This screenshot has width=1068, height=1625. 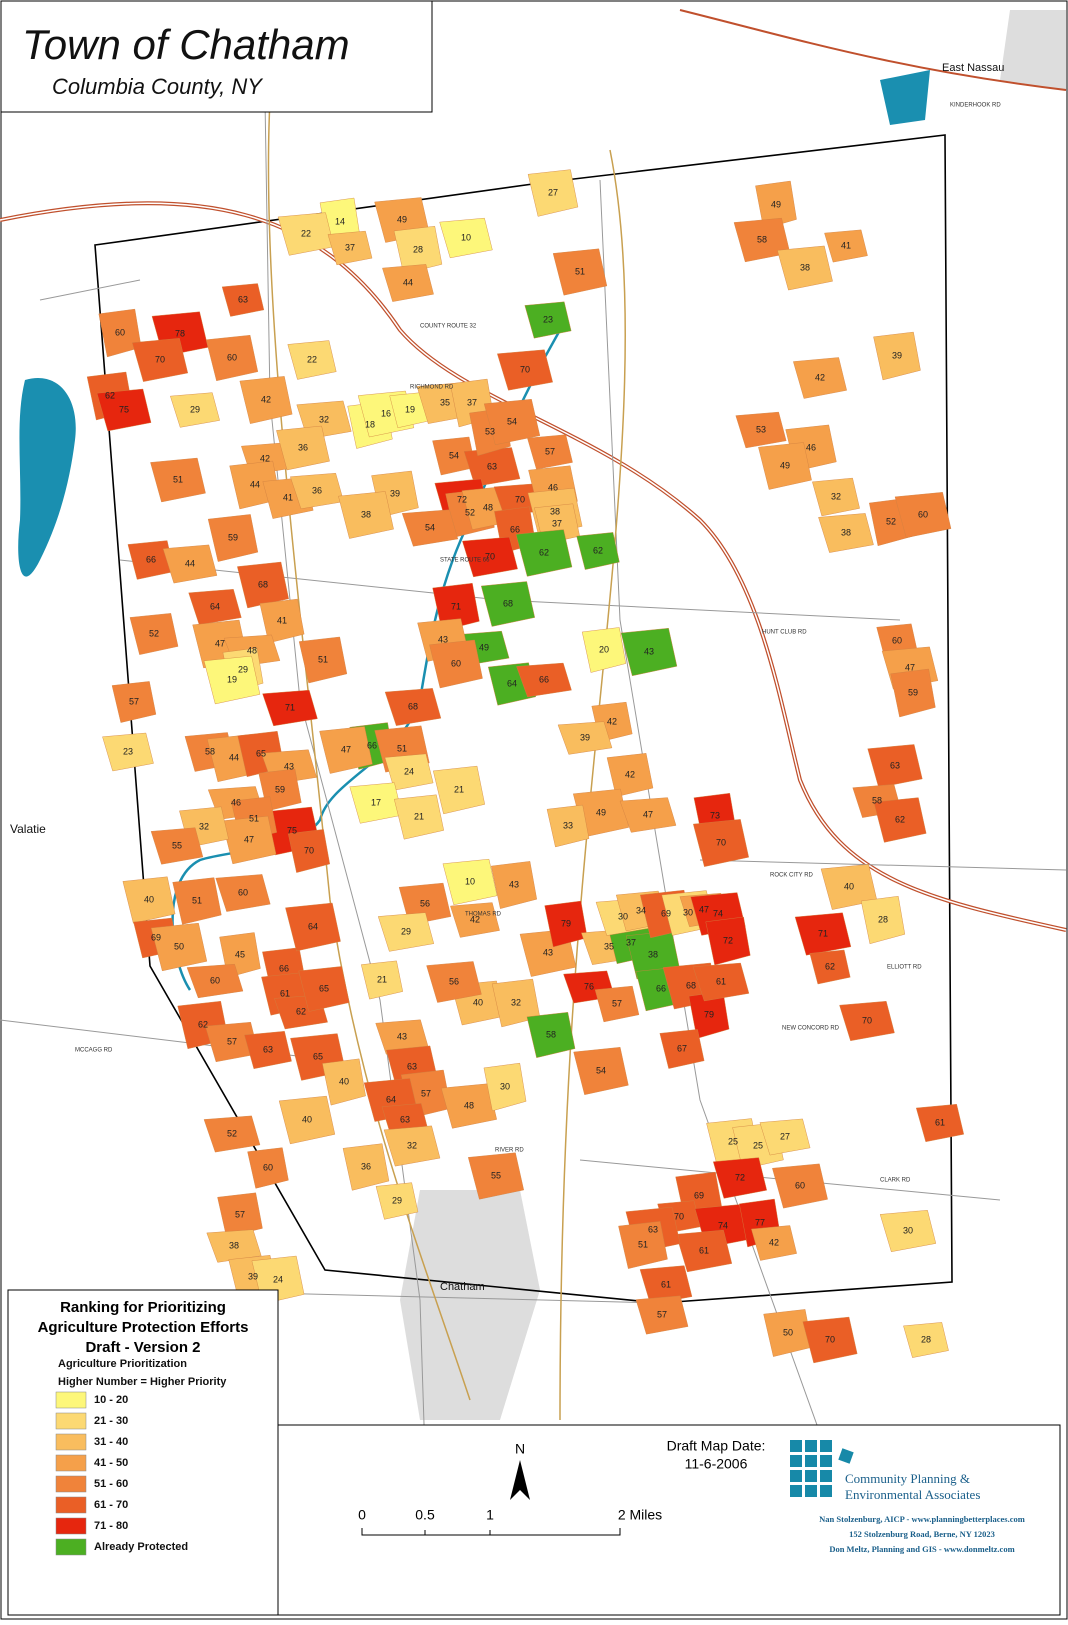 I want to click on road-label: KINDERHOOK RD, so click(x=975, y=106).